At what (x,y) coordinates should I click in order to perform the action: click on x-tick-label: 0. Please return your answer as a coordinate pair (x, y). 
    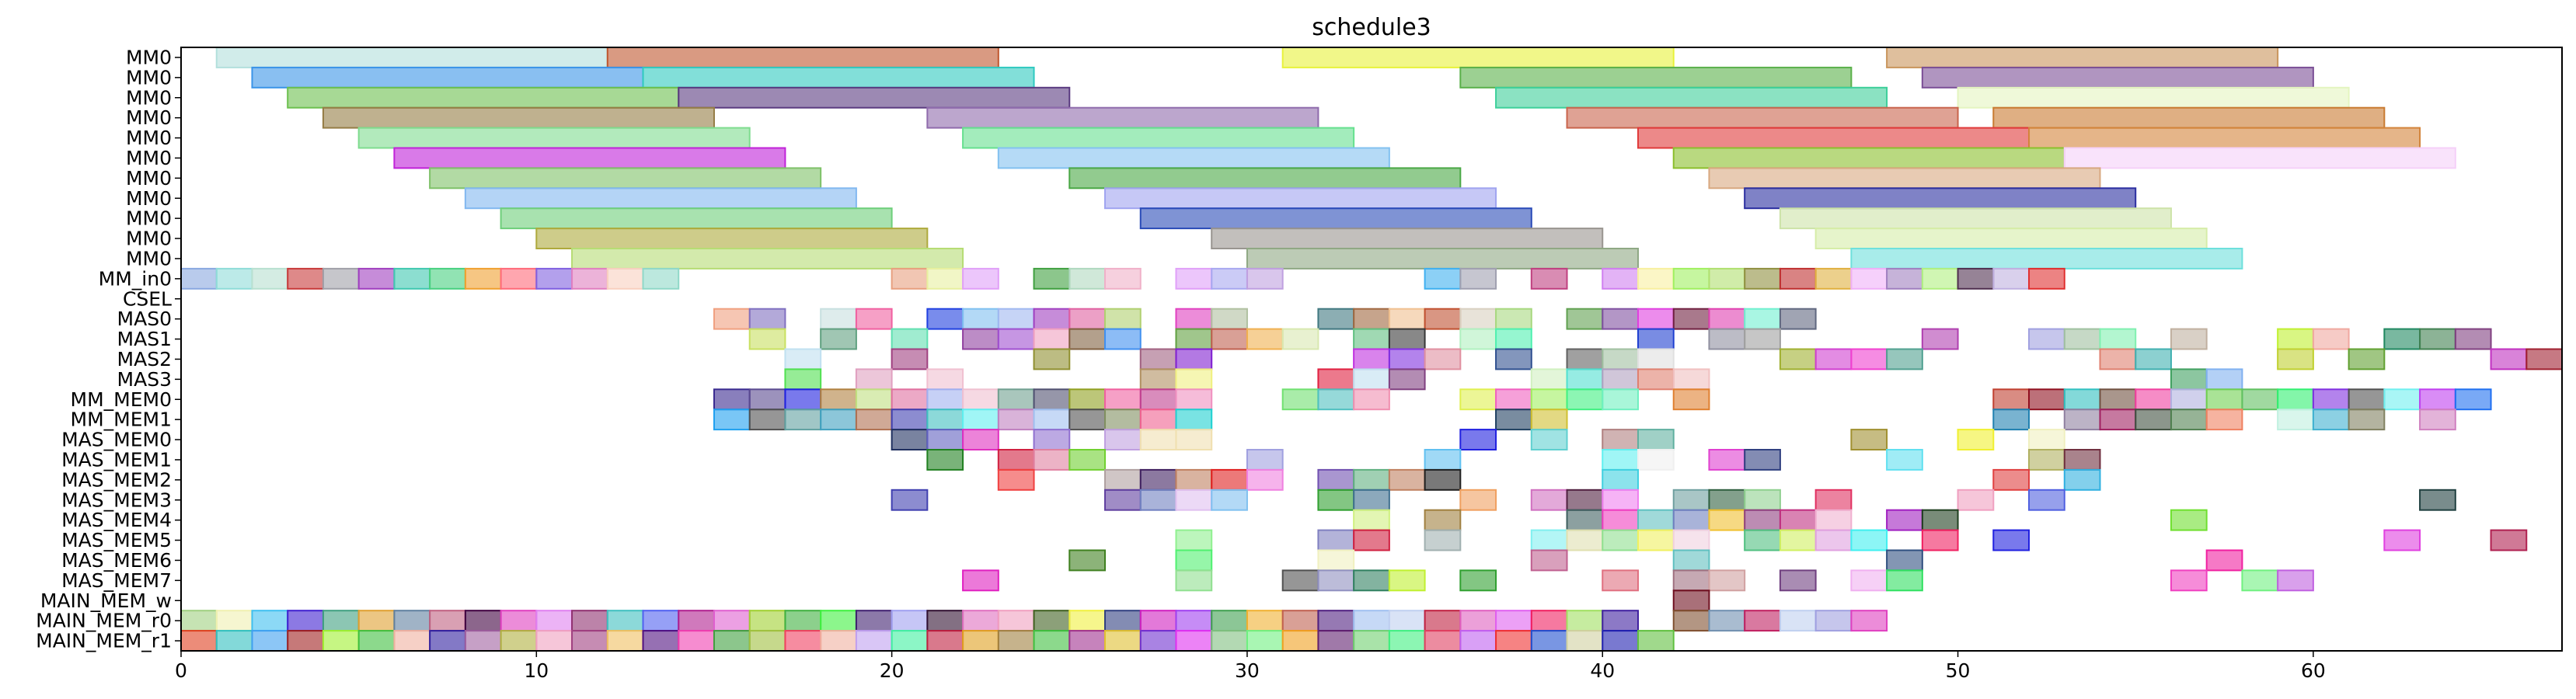
    Looking at the image, I should click on (181, 670).